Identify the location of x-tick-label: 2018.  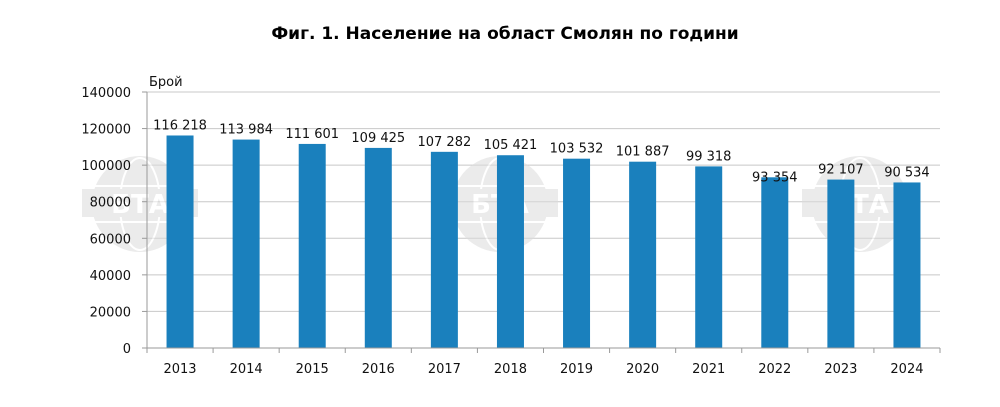
(510, 369).